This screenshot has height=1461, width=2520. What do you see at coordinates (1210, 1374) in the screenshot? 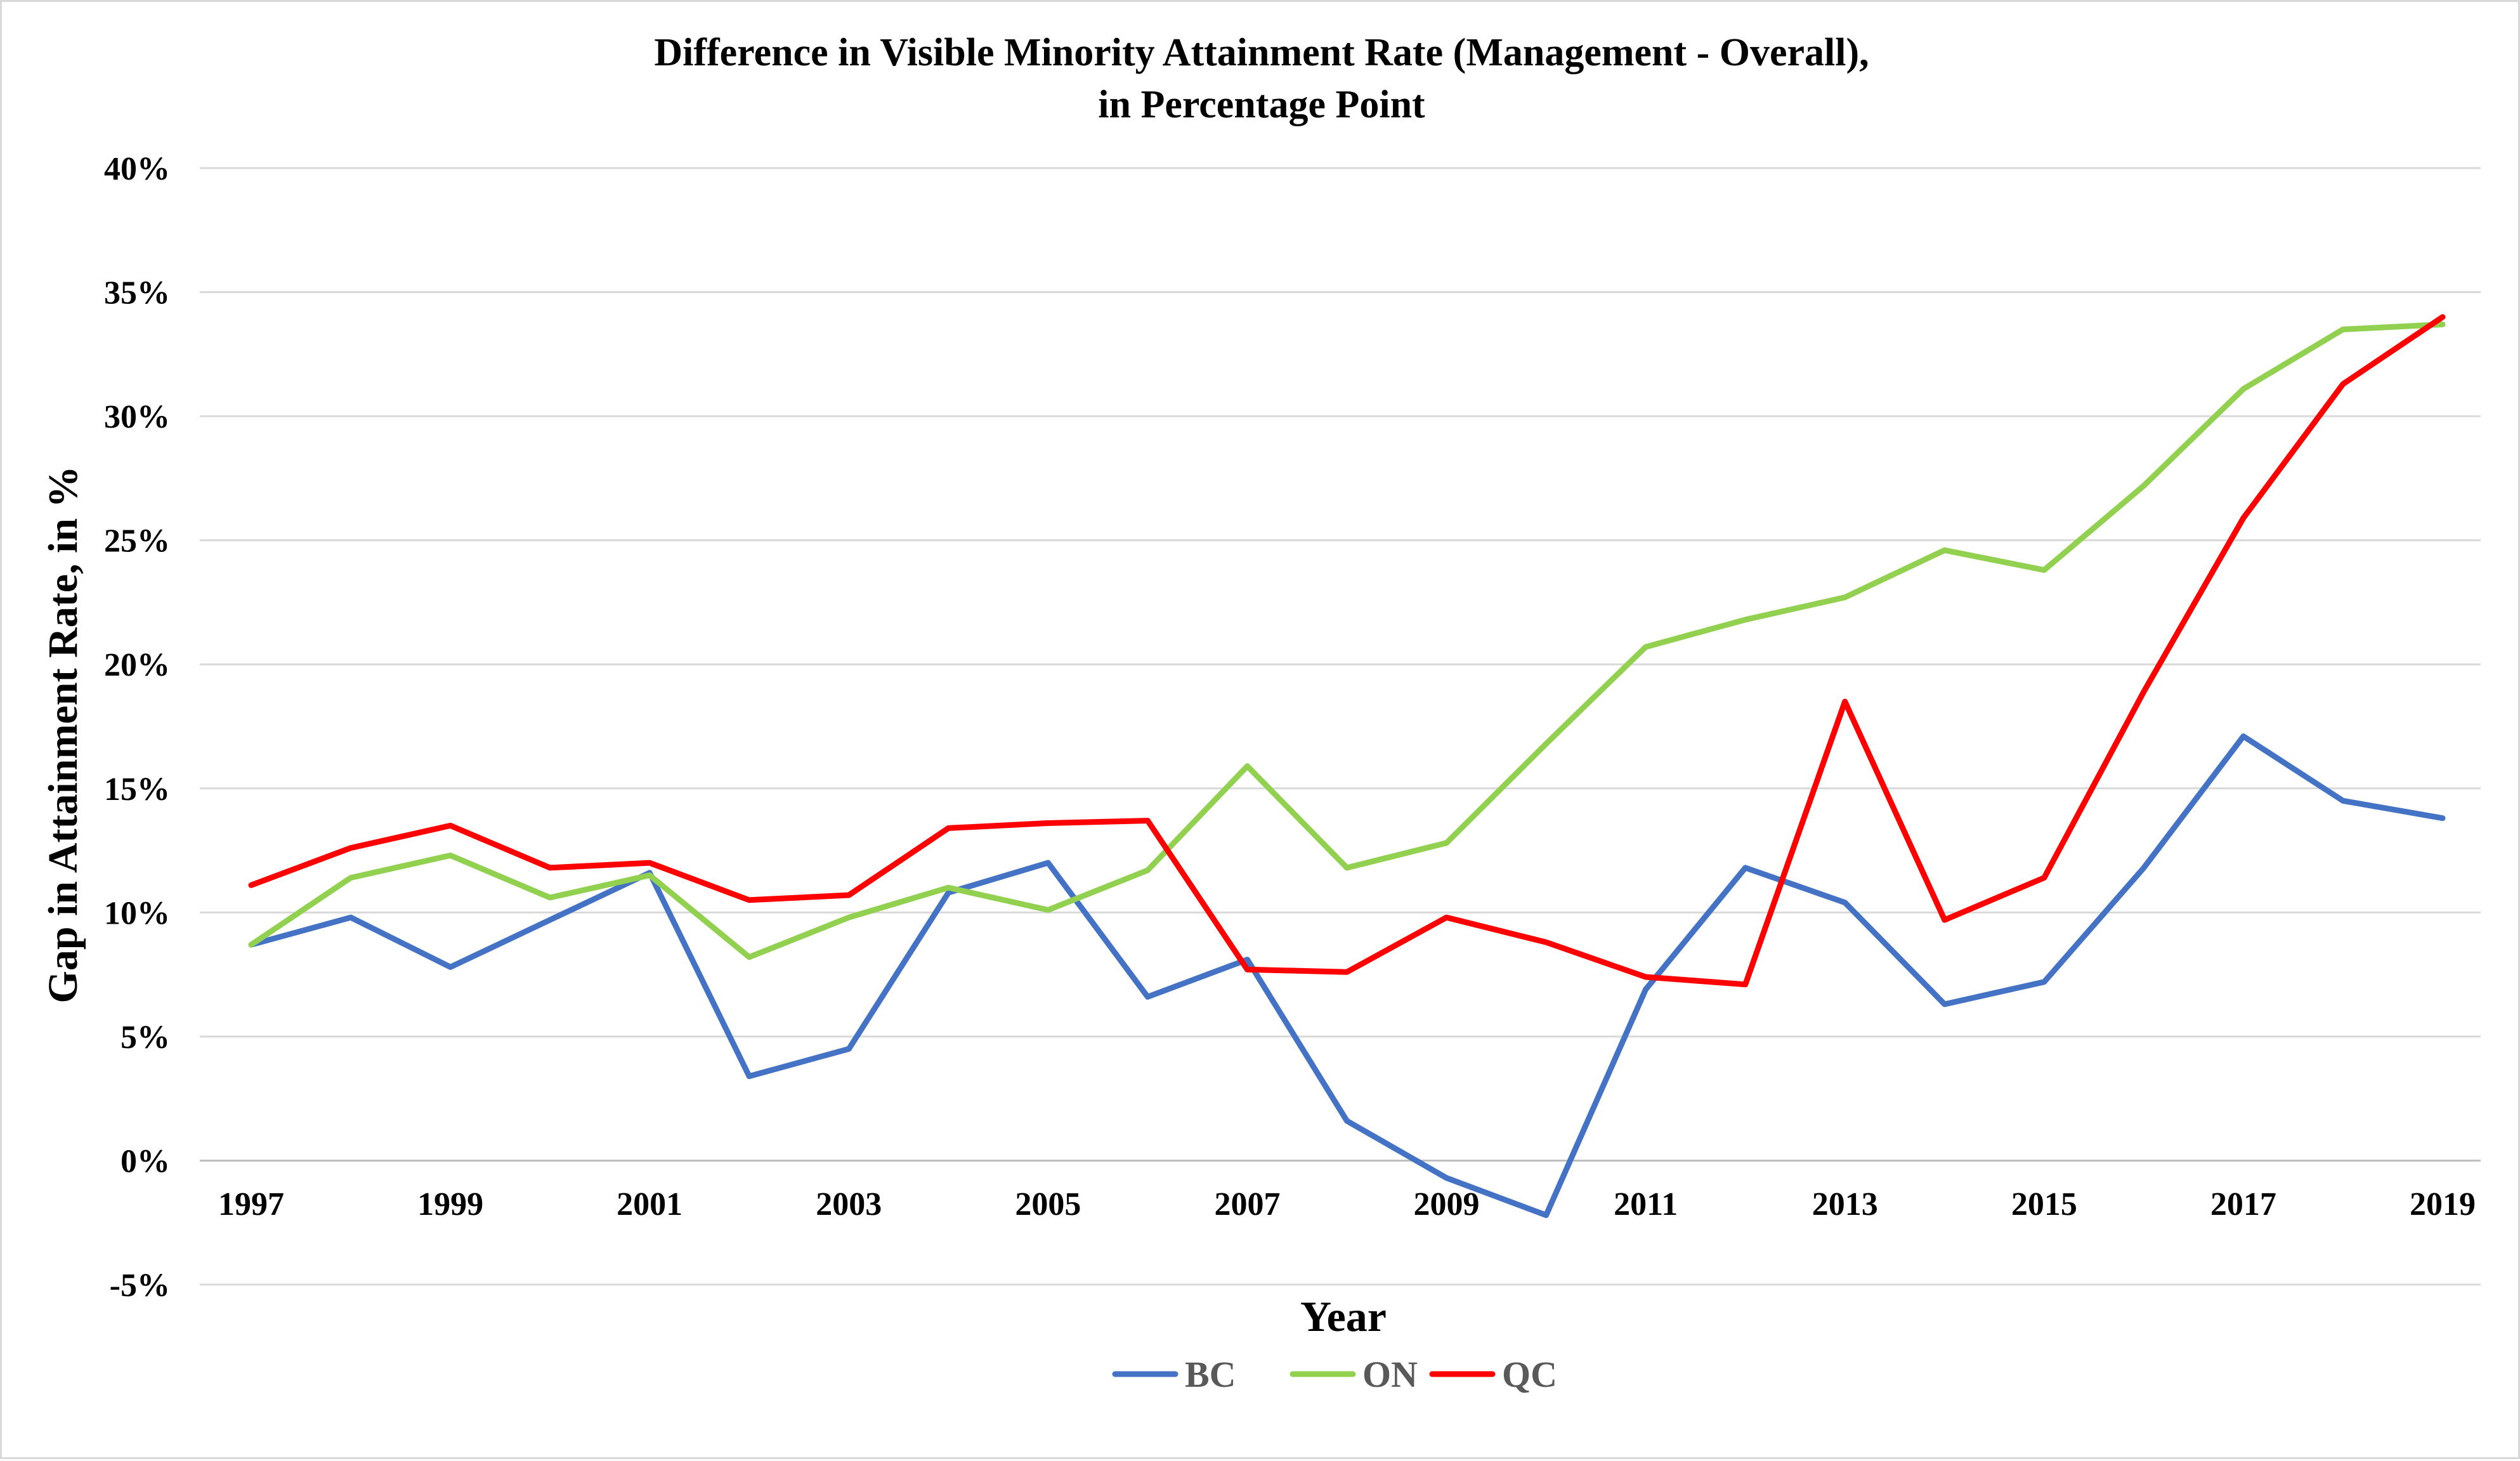
I see `legend-label-bc: BC` at bounding box center [1210, 1374].